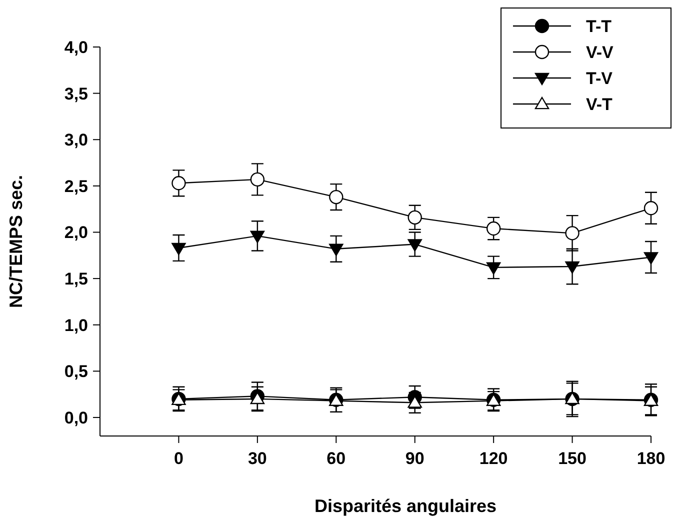 Image resolution: width=681 pixels, height=526 pixels. I want to click on legend-label: V-V, so click(600, 52).